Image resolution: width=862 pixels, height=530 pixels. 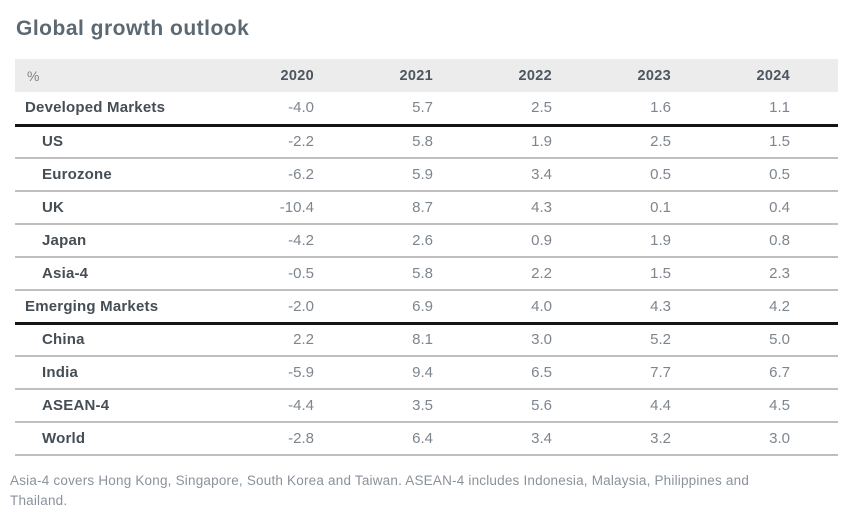 I want to click on cell-value: 5.9, so click(x=422, y=174).